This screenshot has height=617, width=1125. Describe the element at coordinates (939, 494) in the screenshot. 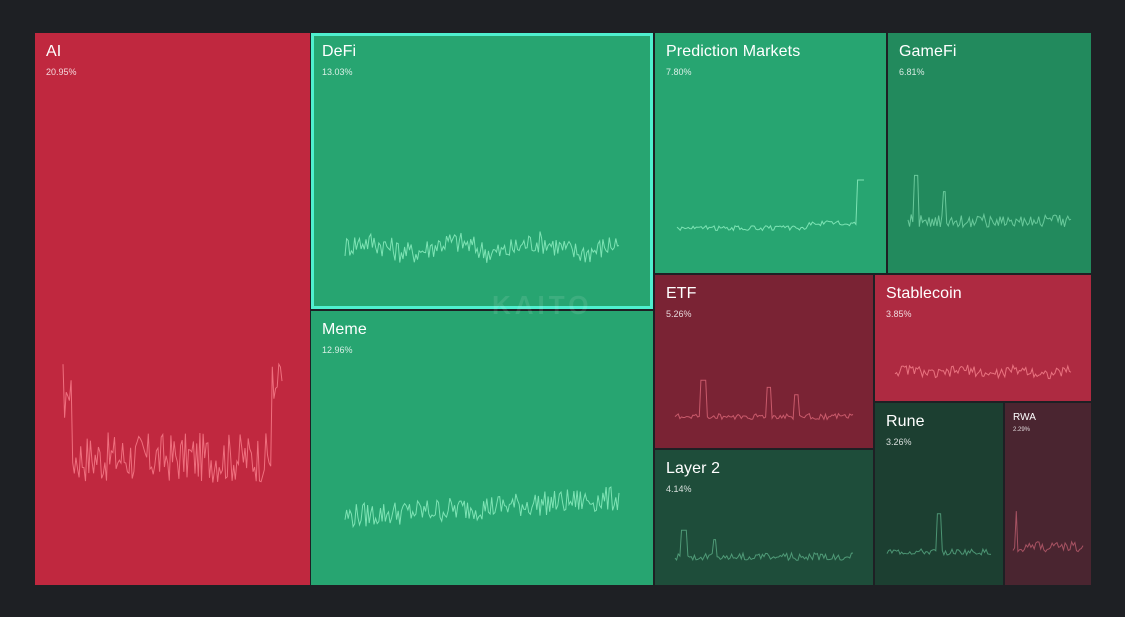

I see `tile-rune: Rune 3.26%` at that location.